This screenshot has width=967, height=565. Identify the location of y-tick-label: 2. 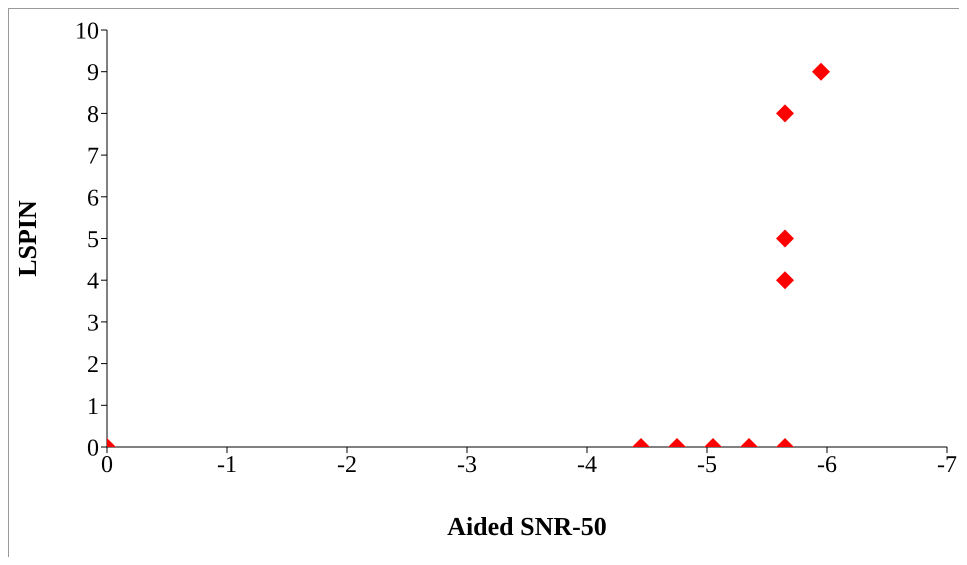
(93, 365).